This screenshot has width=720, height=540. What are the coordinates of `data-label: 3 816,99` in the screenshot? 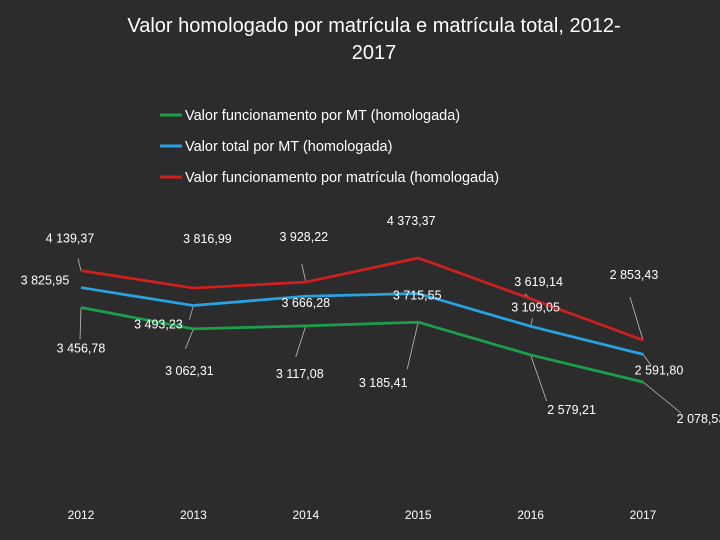 It's located at (207, 239).